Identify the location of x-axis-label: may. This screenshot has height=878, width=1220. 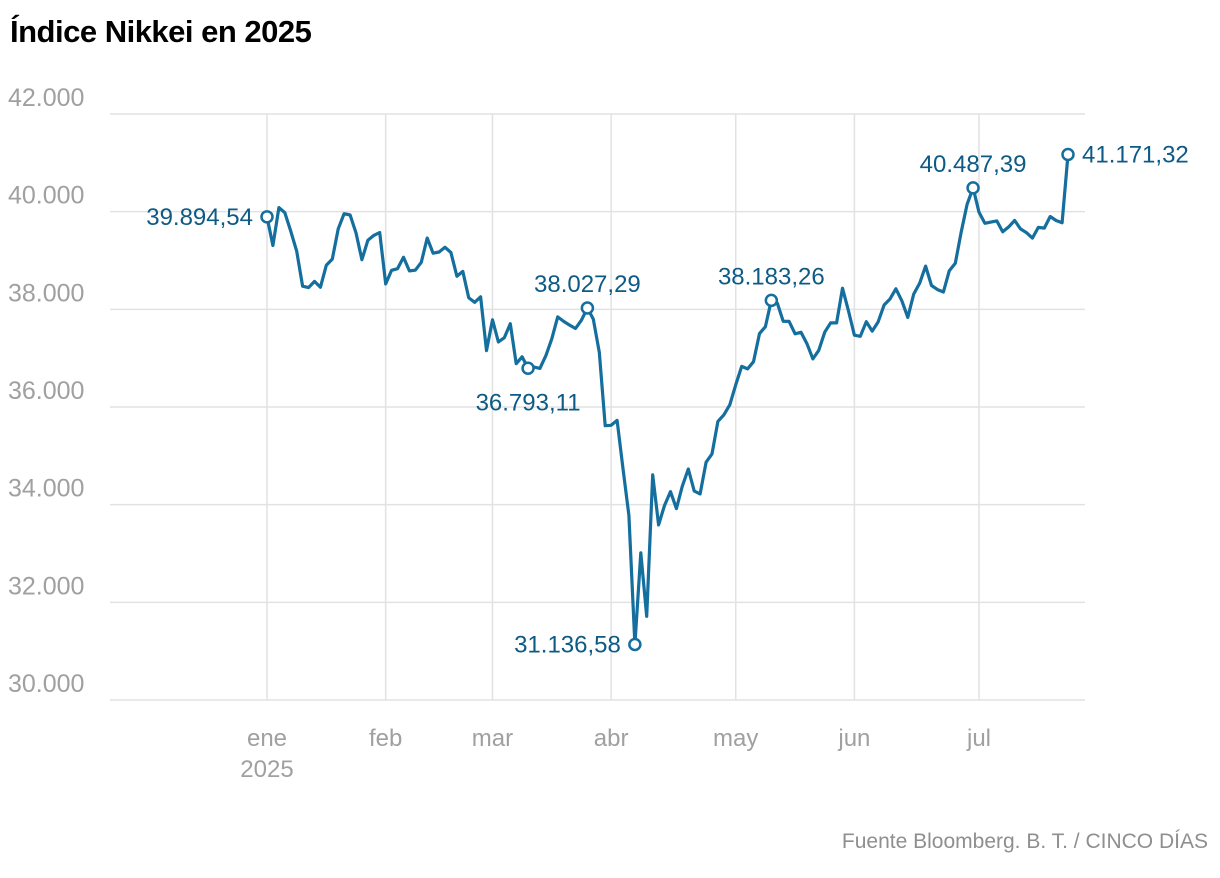
(735, 738).